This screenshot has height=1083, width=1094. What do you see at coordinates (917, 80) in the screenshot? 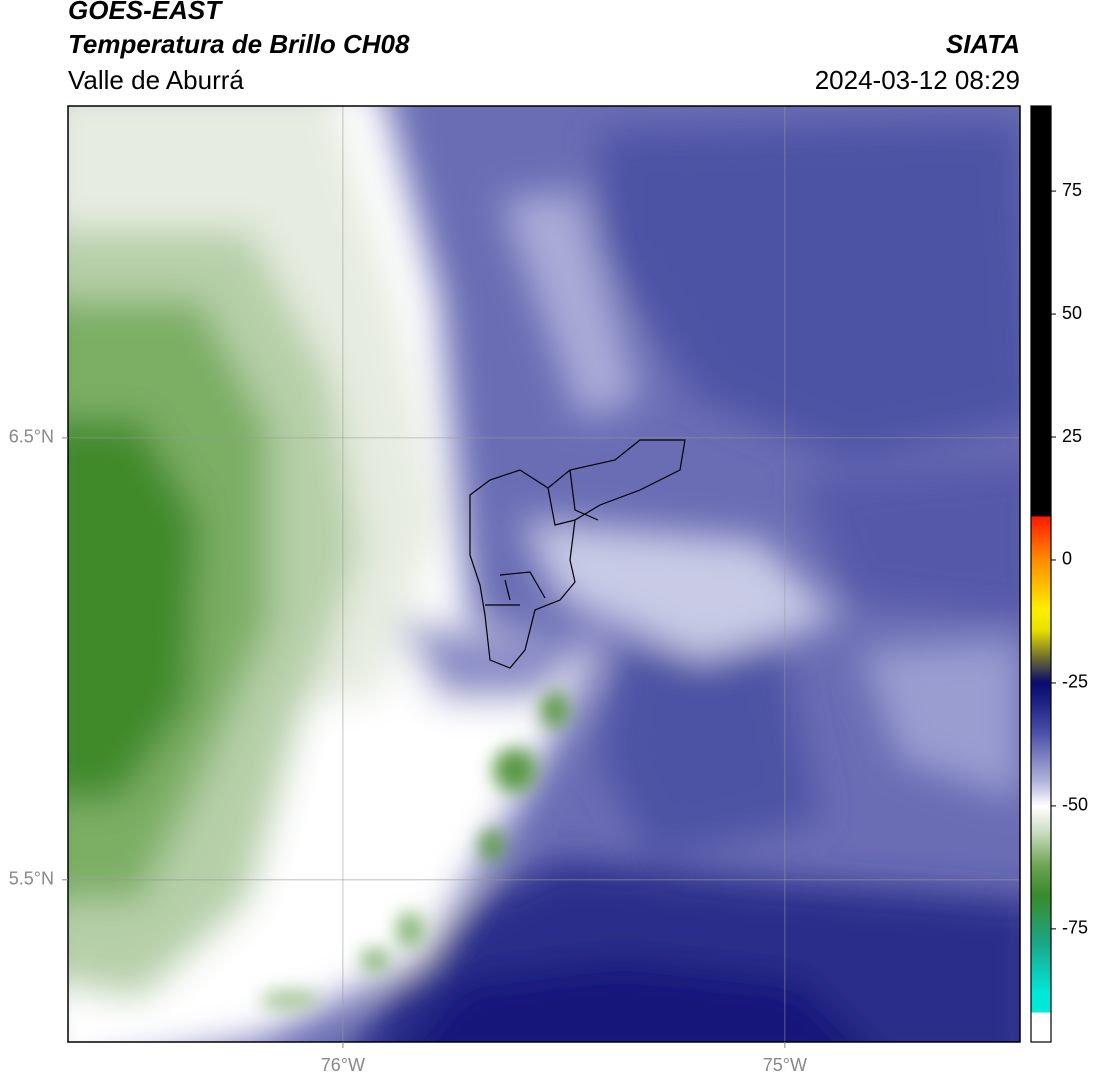
I see `timestamp: 2024-03-12 08:29` at bounding box center [917, 80].